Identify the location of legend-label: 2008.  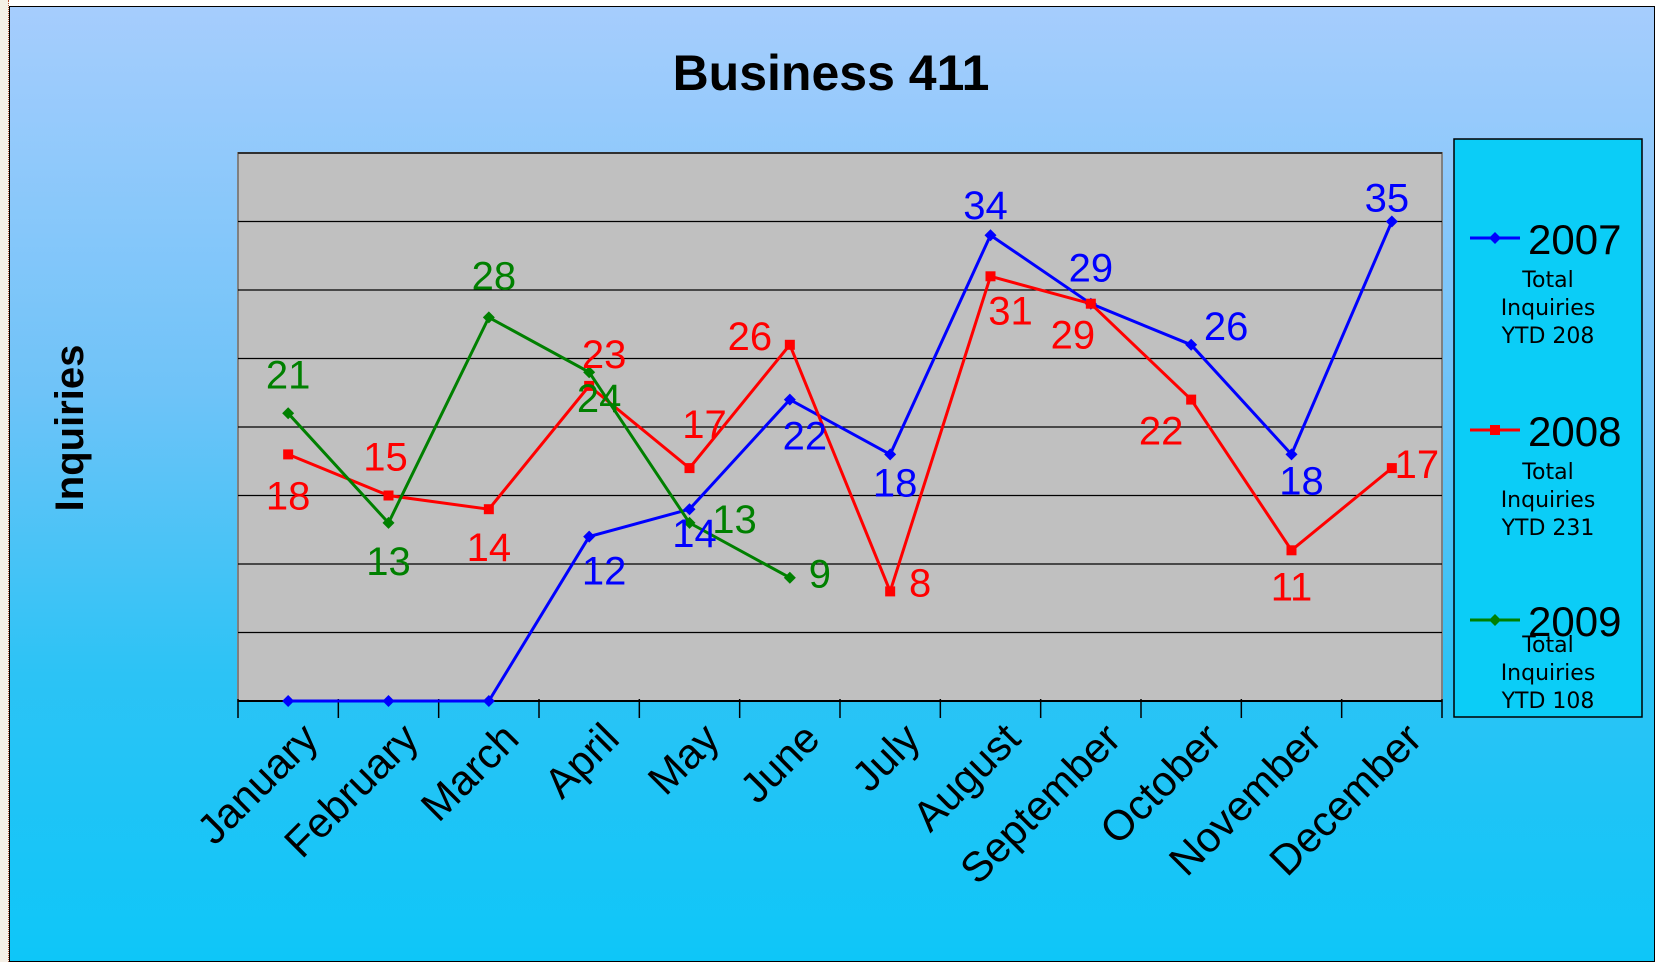
(1574, 431).